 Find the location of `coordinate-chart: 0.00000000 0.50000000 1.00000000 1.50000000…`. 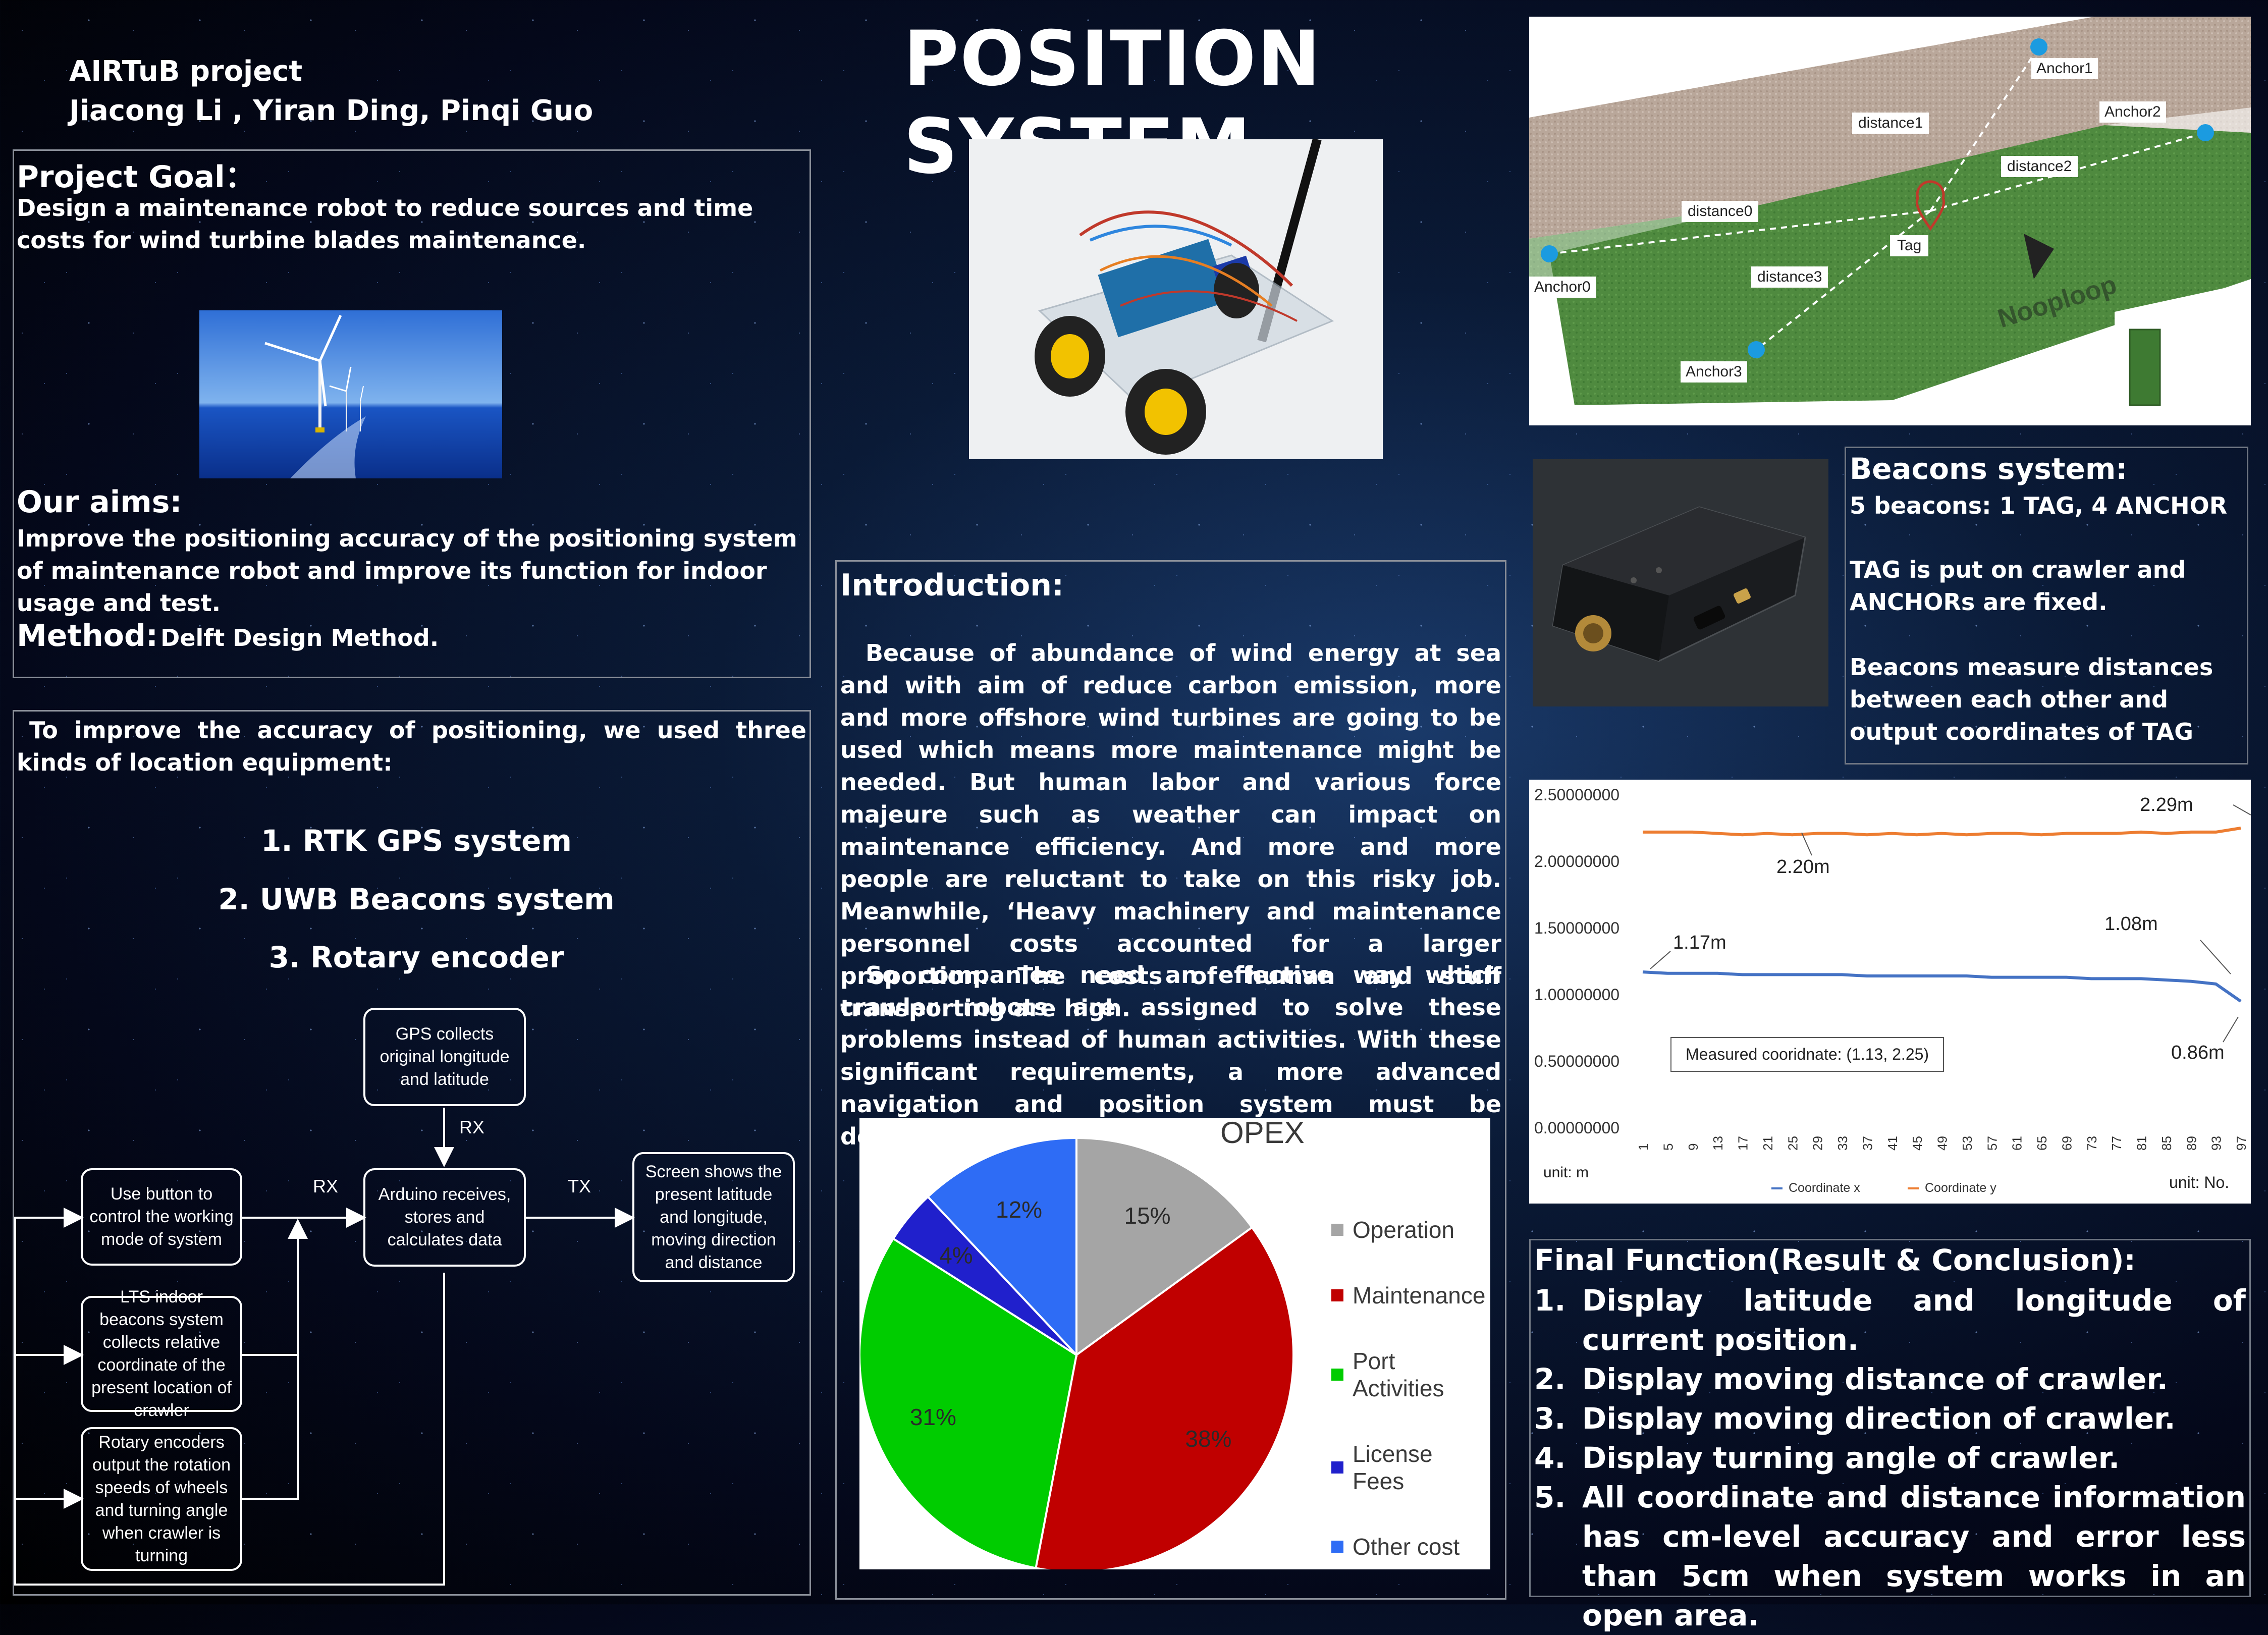

coordinate-chart: 0.00000000 0.50000000 1.00000000 1.50000000… is located at coordinates (1890, 992).